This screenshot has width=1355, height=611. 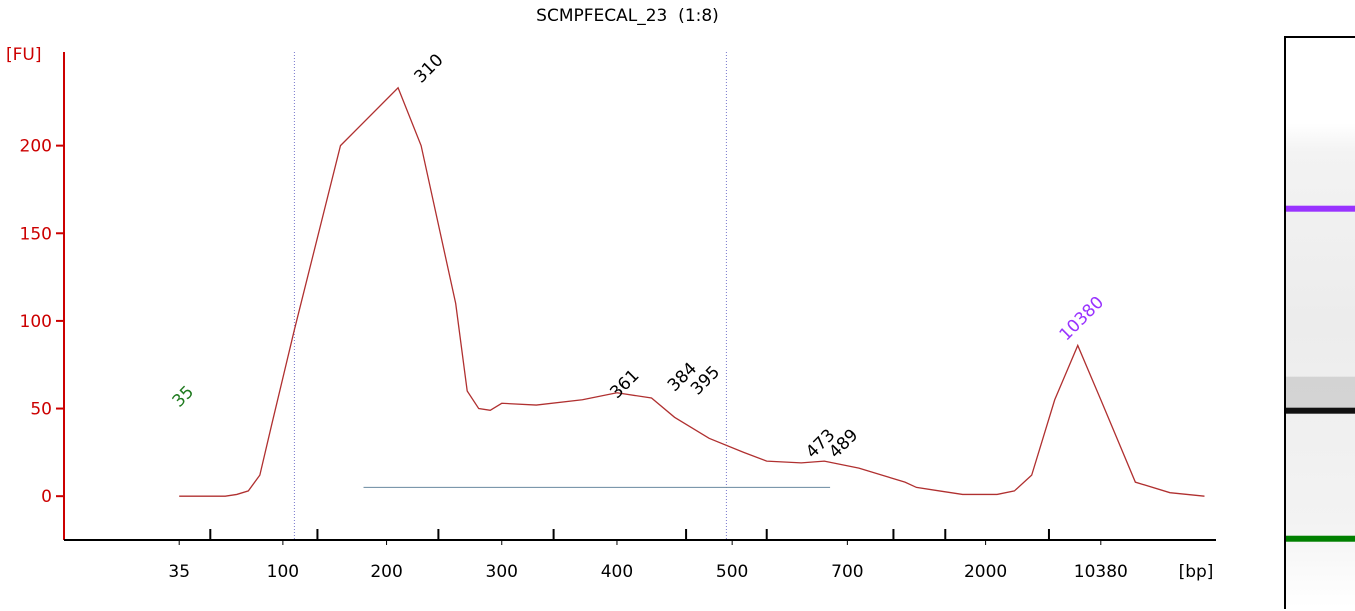 What do you see at coordinates (843, 443) in the screenshot?
I see `peak-label: 489` at bounding box center [843, 443].